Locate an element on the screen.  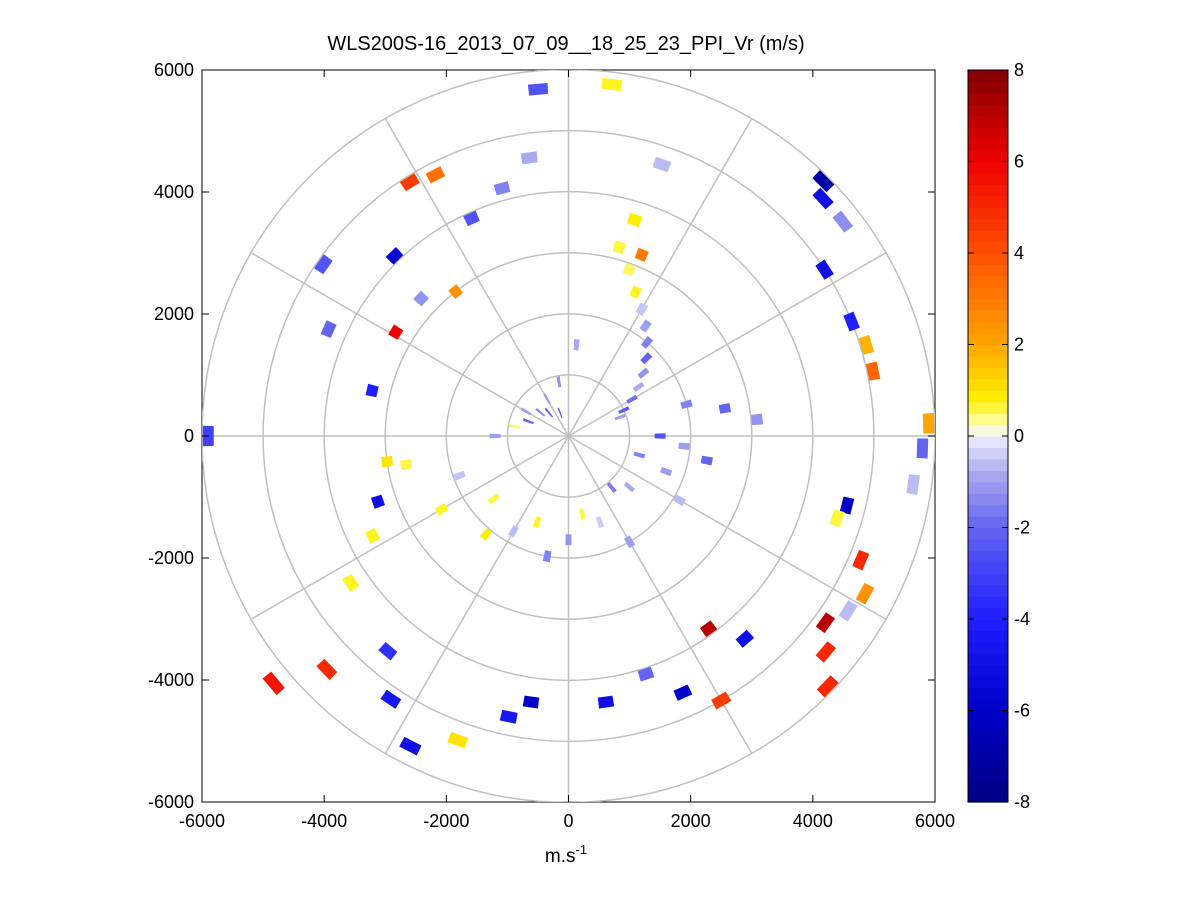
colorbar-tick-label: -6 is located at coordinates (1022, 711).